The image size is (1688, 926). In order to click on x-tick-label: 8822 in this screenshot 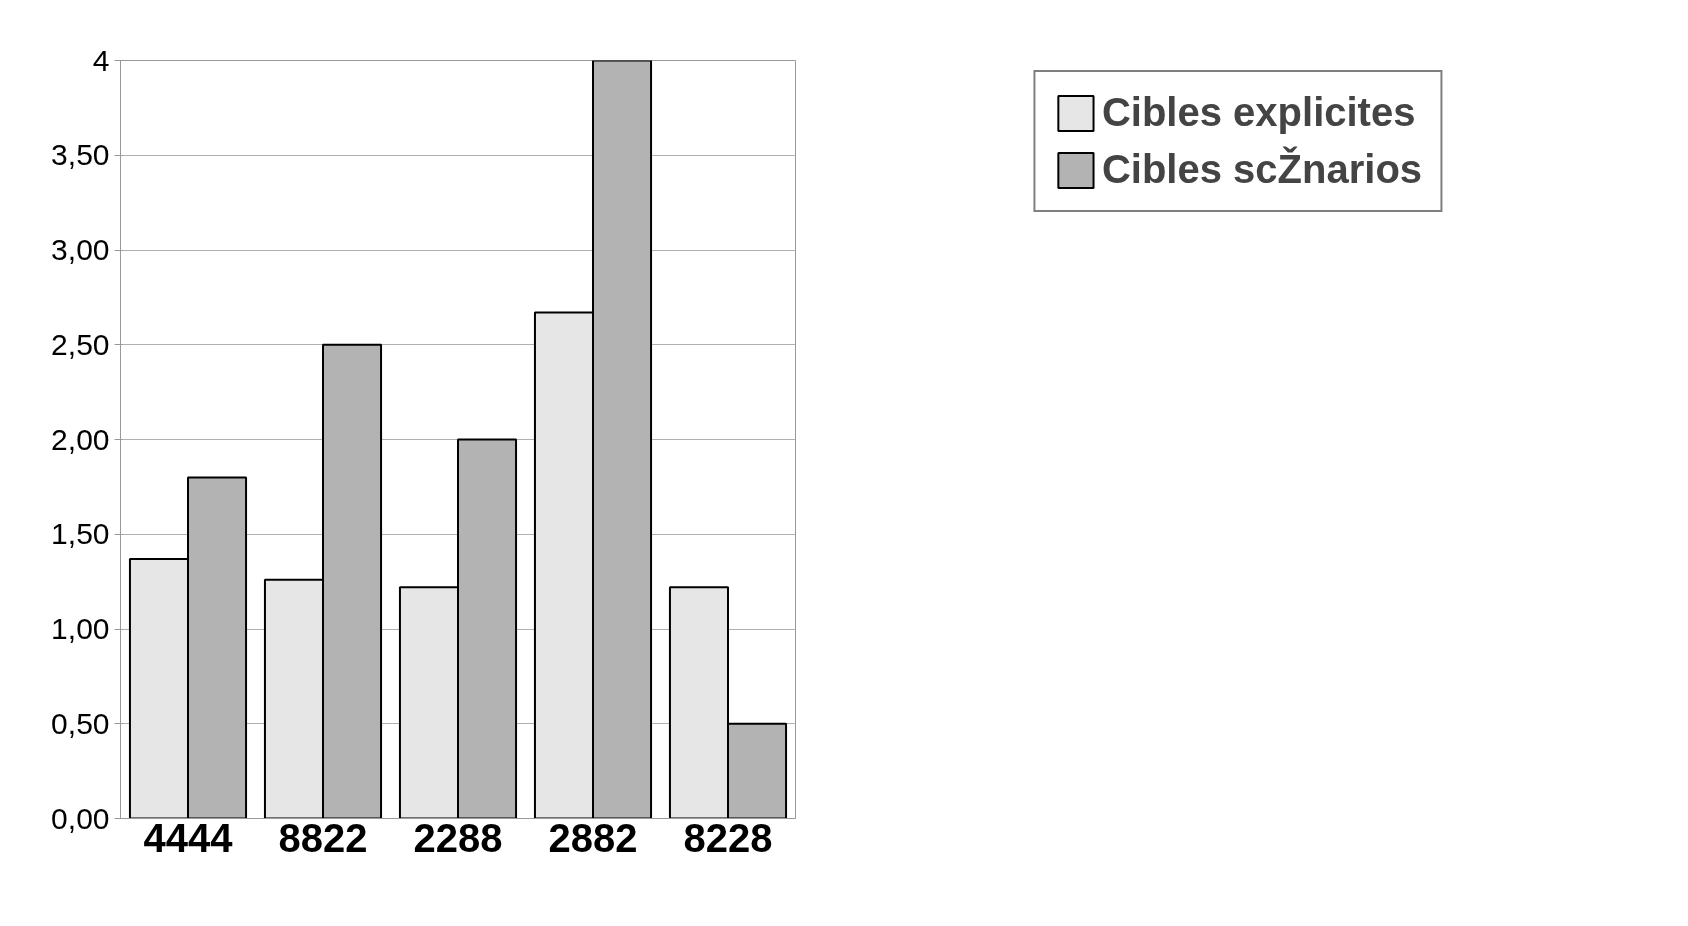, I will do `click(323, 837)`.